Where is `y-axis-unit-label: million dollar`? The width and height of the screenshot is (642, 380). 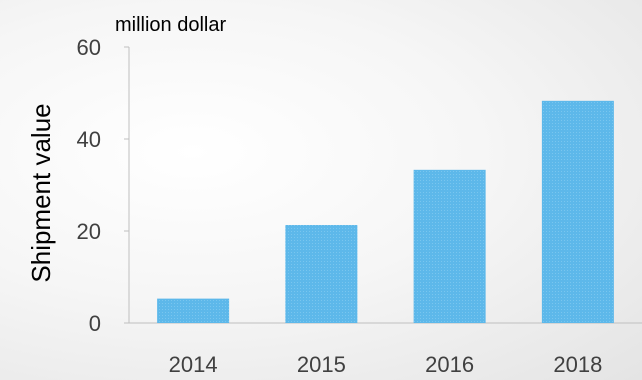
y-axis-unit-label: million dollar is located at coordinates (170, 25).